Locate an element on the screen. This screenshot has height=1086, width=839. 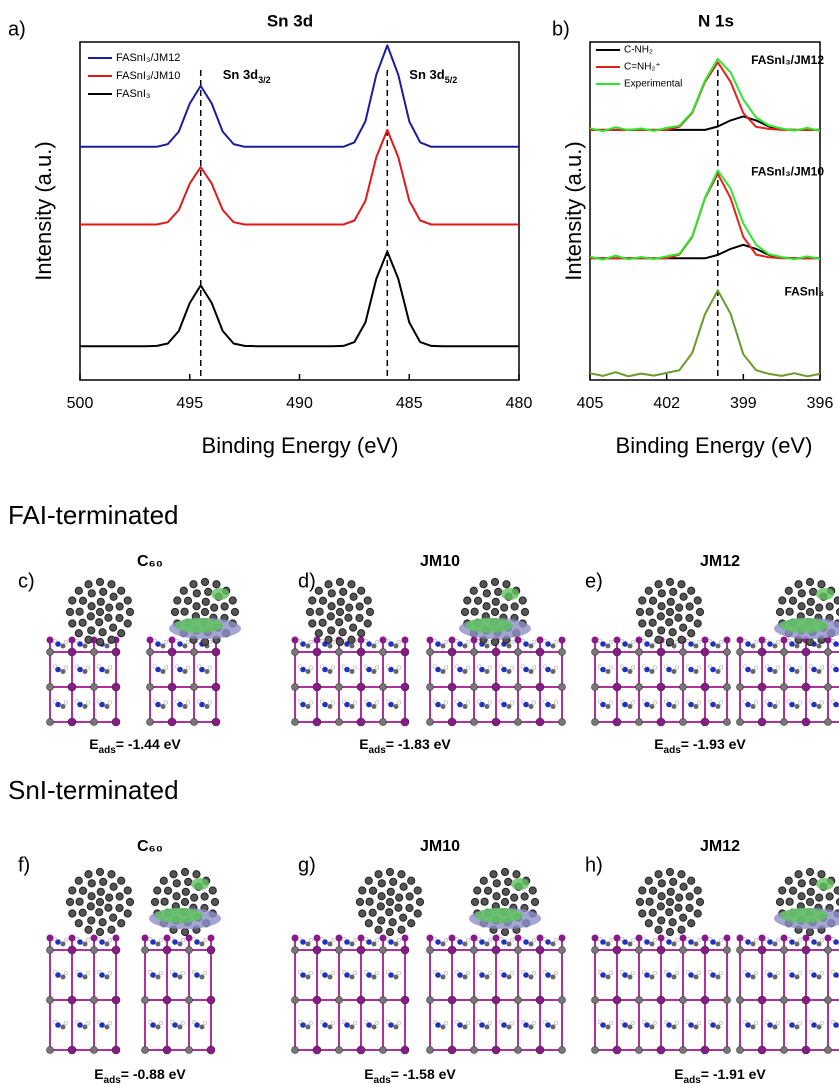
energy-sub: ads is located at coordinates (673, 750).